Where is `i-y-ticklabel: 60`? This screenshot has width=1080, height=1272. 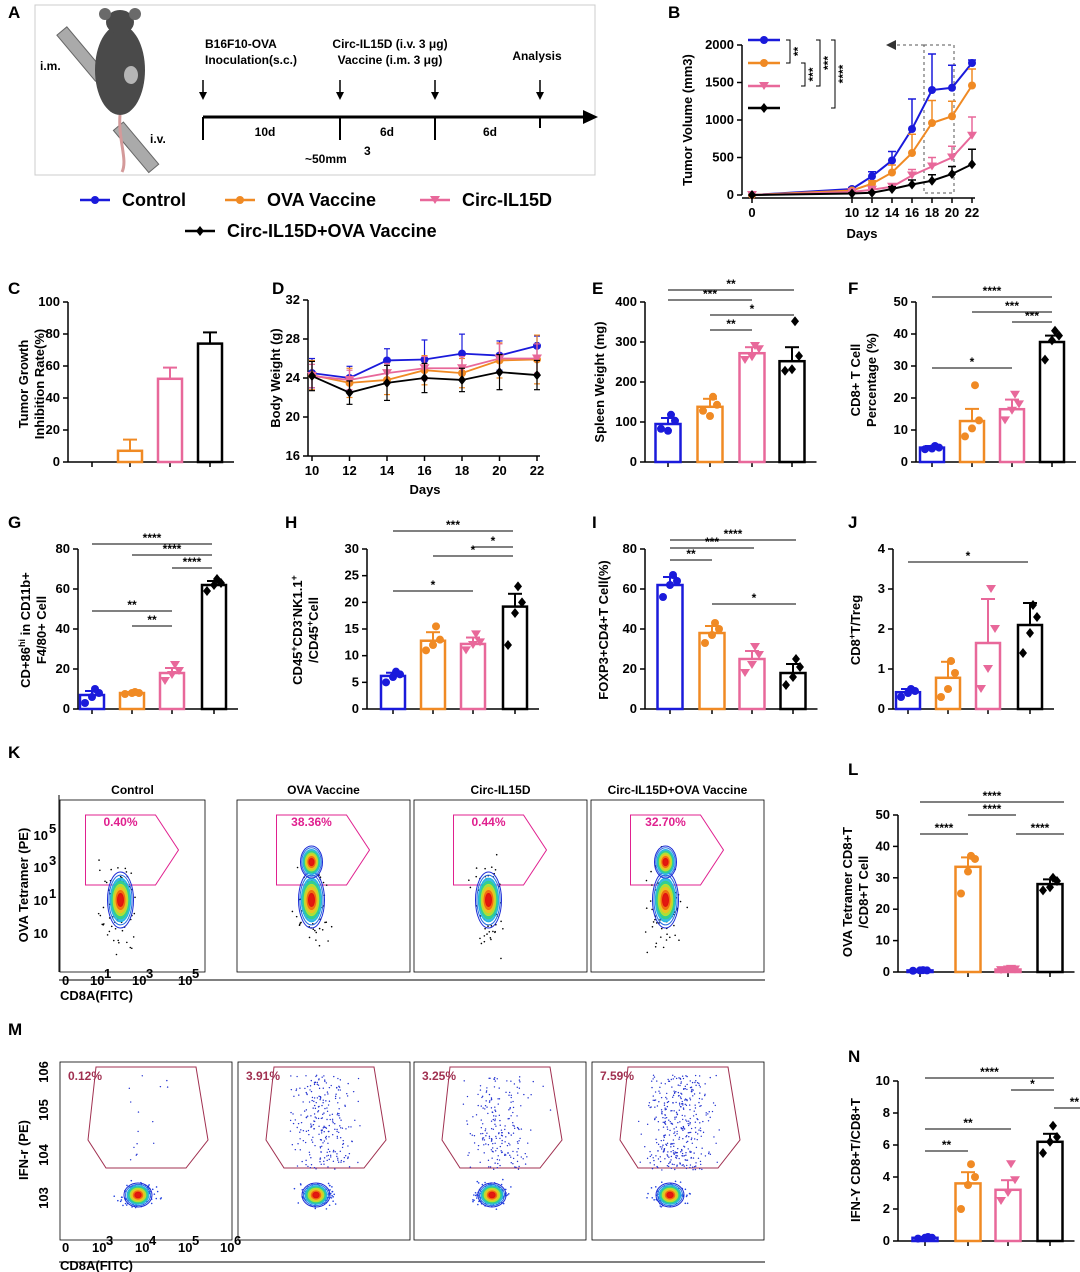 i-y-ticklabel: 60 is located at coordinates (630, 588).